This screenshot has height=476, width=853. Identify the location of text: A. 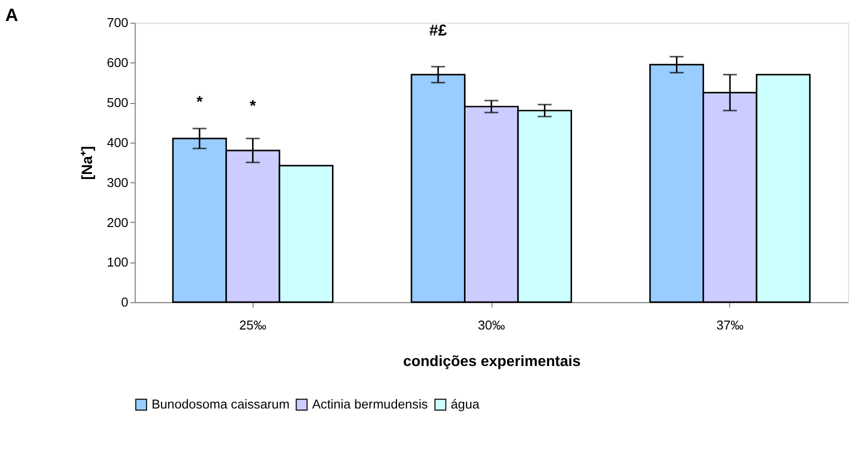
(11, 14).